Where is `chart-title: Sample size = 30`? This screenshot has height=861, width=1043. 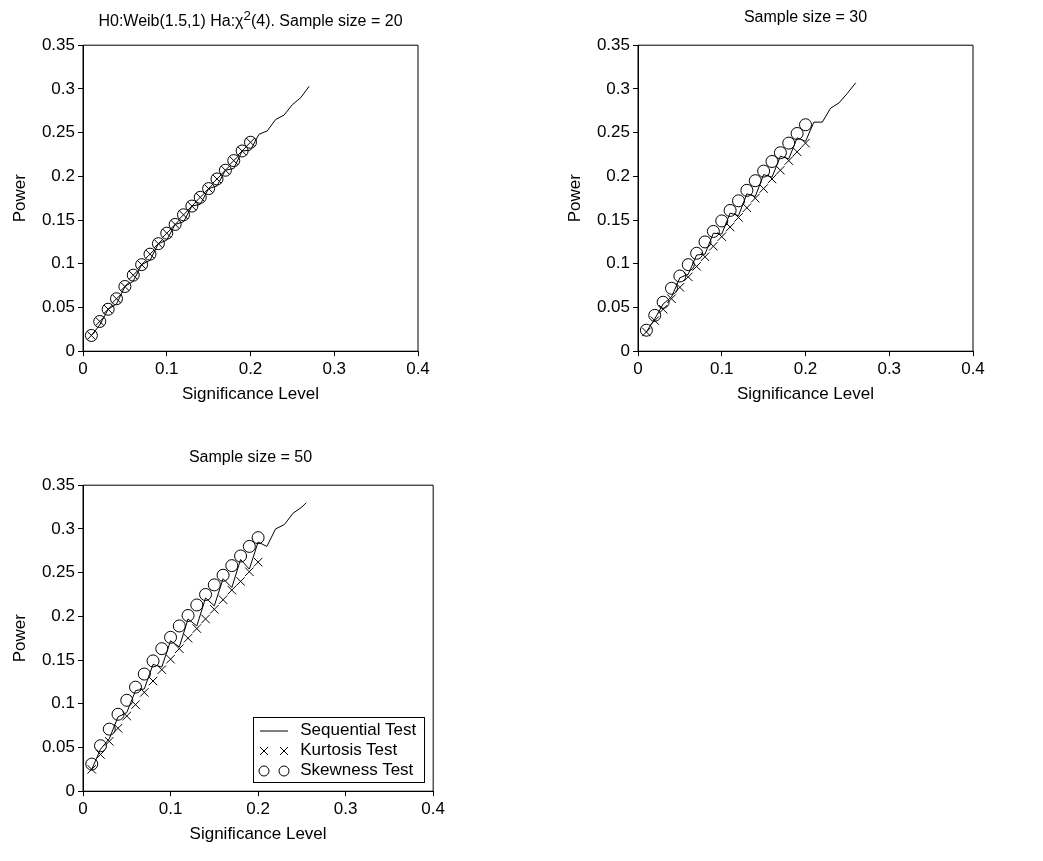 chart-title: Sample size = 30 is located at coordinates (805, 17).